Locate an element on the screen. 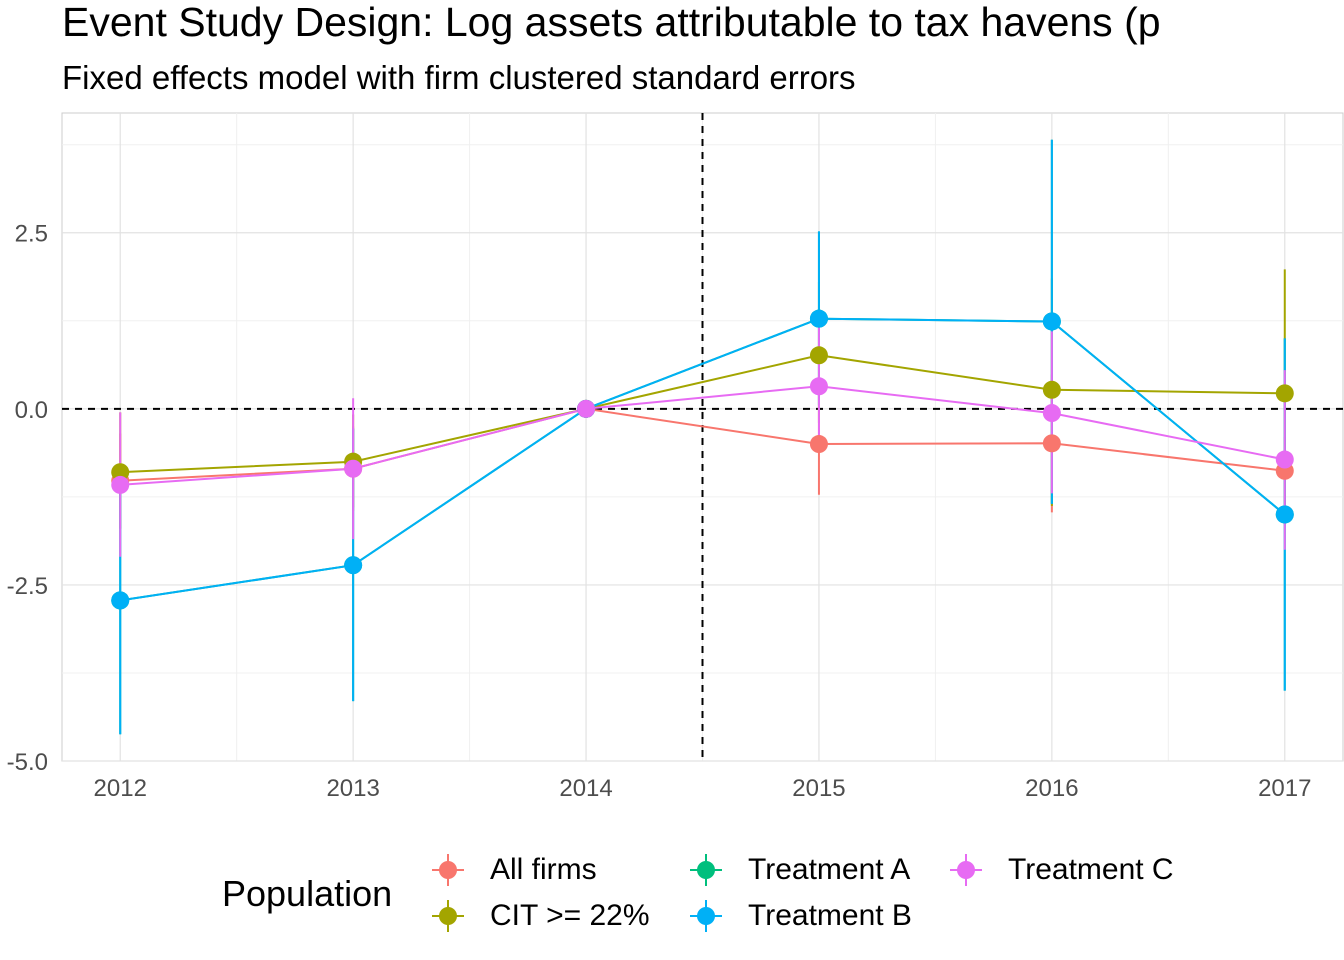 The image size is (1344, 960). legend-key-point-treatment-a is located at coordinates (706, 870).